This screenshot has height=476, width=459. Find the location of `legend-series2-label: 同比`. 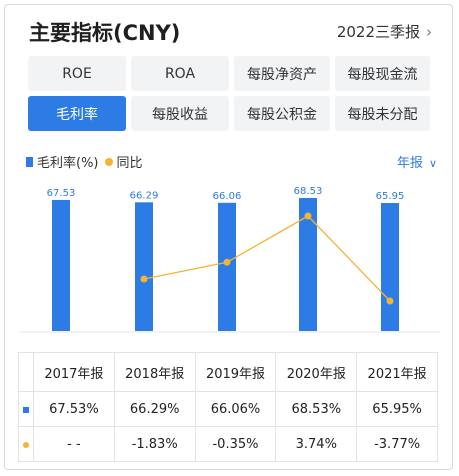

legend-series2-label: 同比 is located at coordinates (129, 163).